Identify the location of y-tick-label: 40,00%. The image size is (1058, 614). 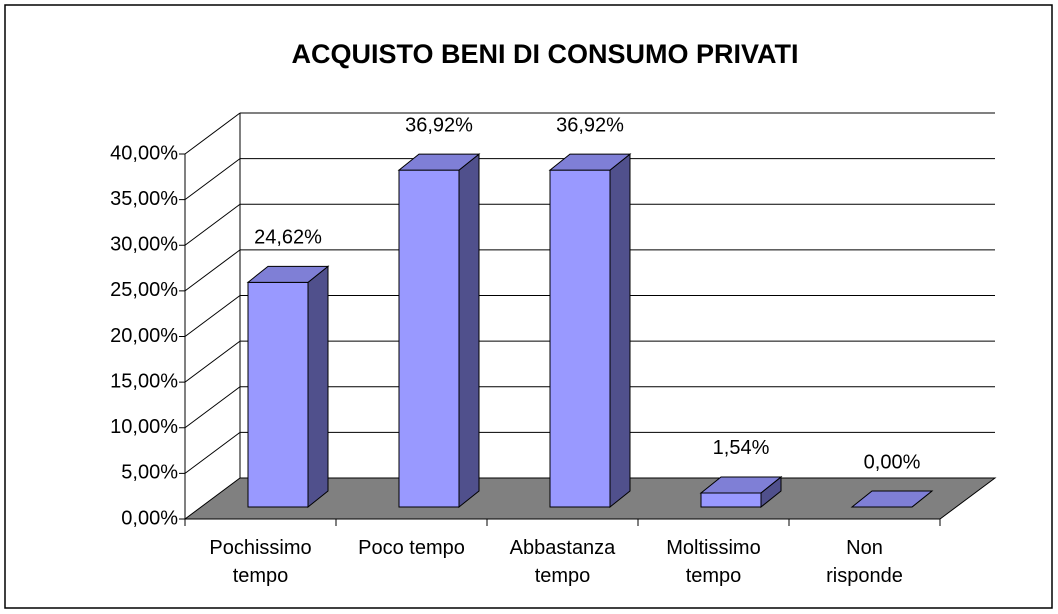
(144, 153).